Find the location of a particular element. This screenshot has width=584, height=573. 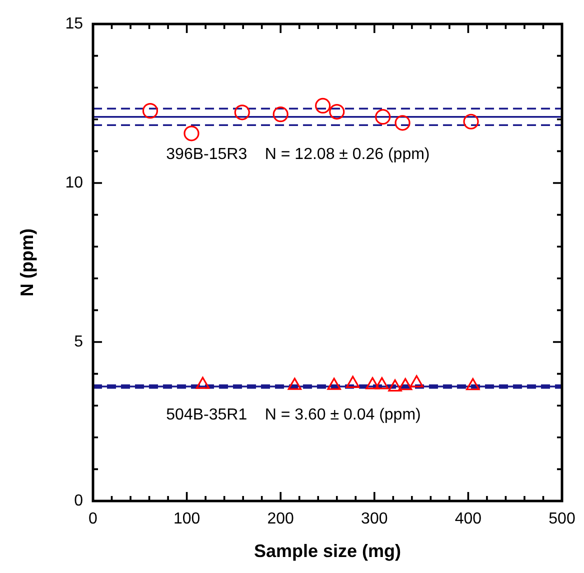

y-tick-label: 15 is located at coordinates (74, 23).